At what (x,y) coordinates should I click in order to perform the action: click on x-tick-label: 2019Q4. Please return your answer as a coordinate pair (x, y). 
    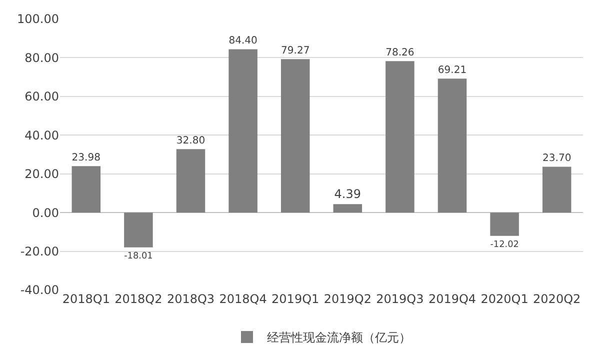
    Looking at the image, I should click on (452, 299).